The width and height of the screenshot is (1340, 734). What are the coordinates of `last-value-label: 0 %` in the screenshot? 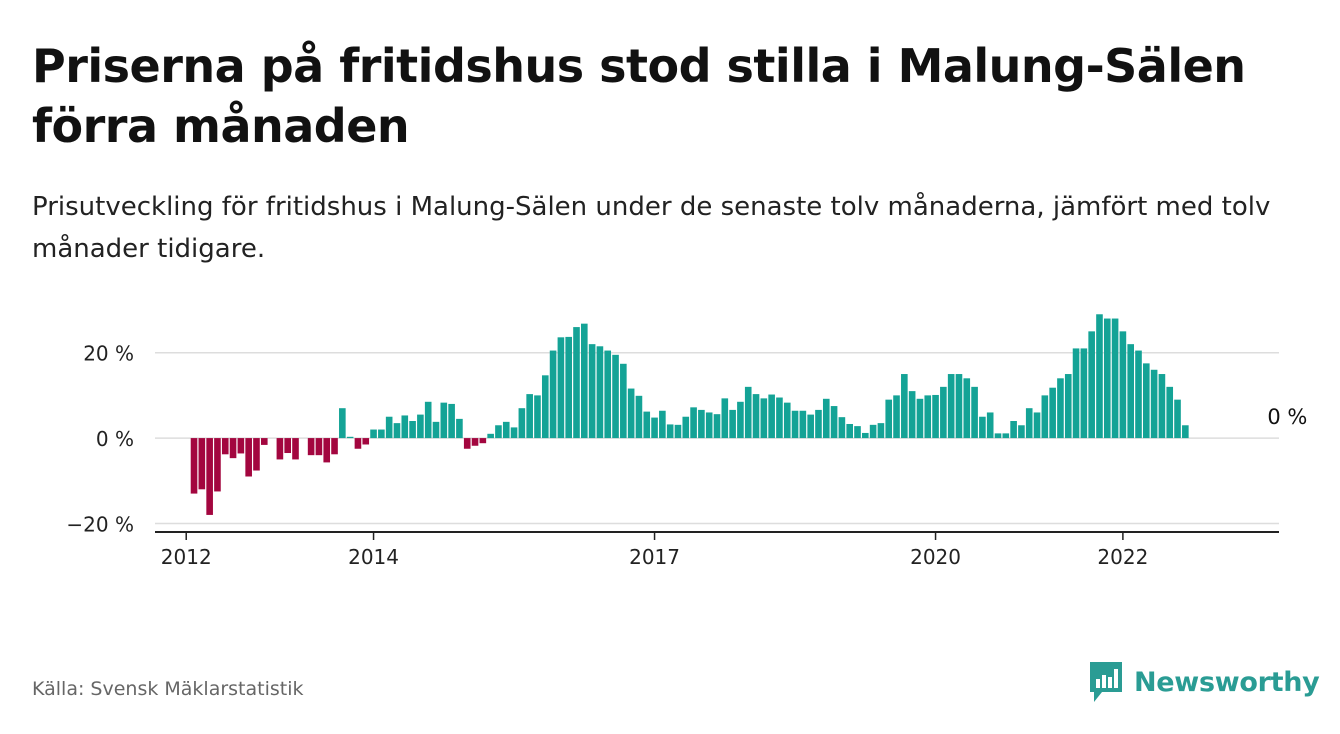 It's located at (1287, 417).